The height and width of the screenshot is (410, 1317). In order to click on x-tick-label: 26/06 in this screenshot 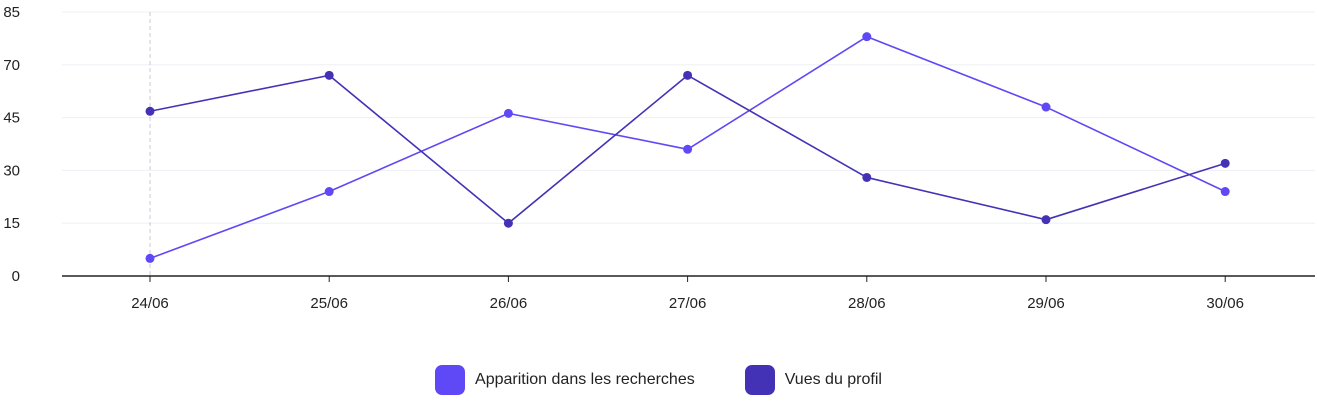, I will do `click(509, 303)`.